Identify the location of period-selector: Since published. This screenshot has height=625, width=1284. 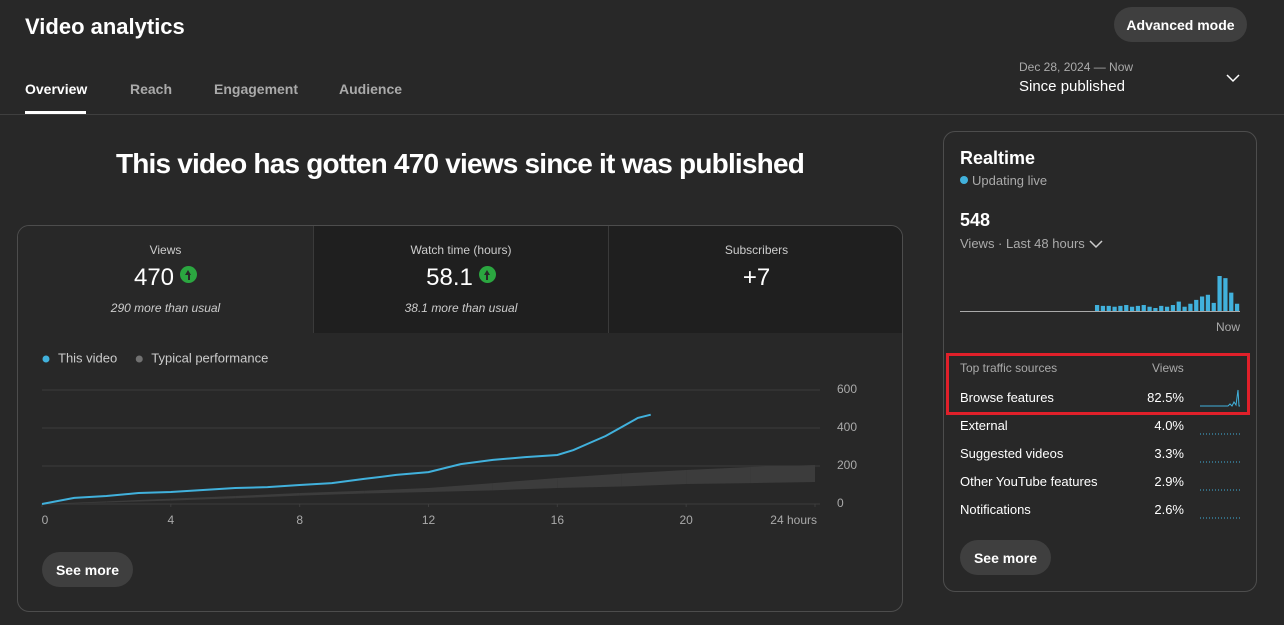
(1072, 86).